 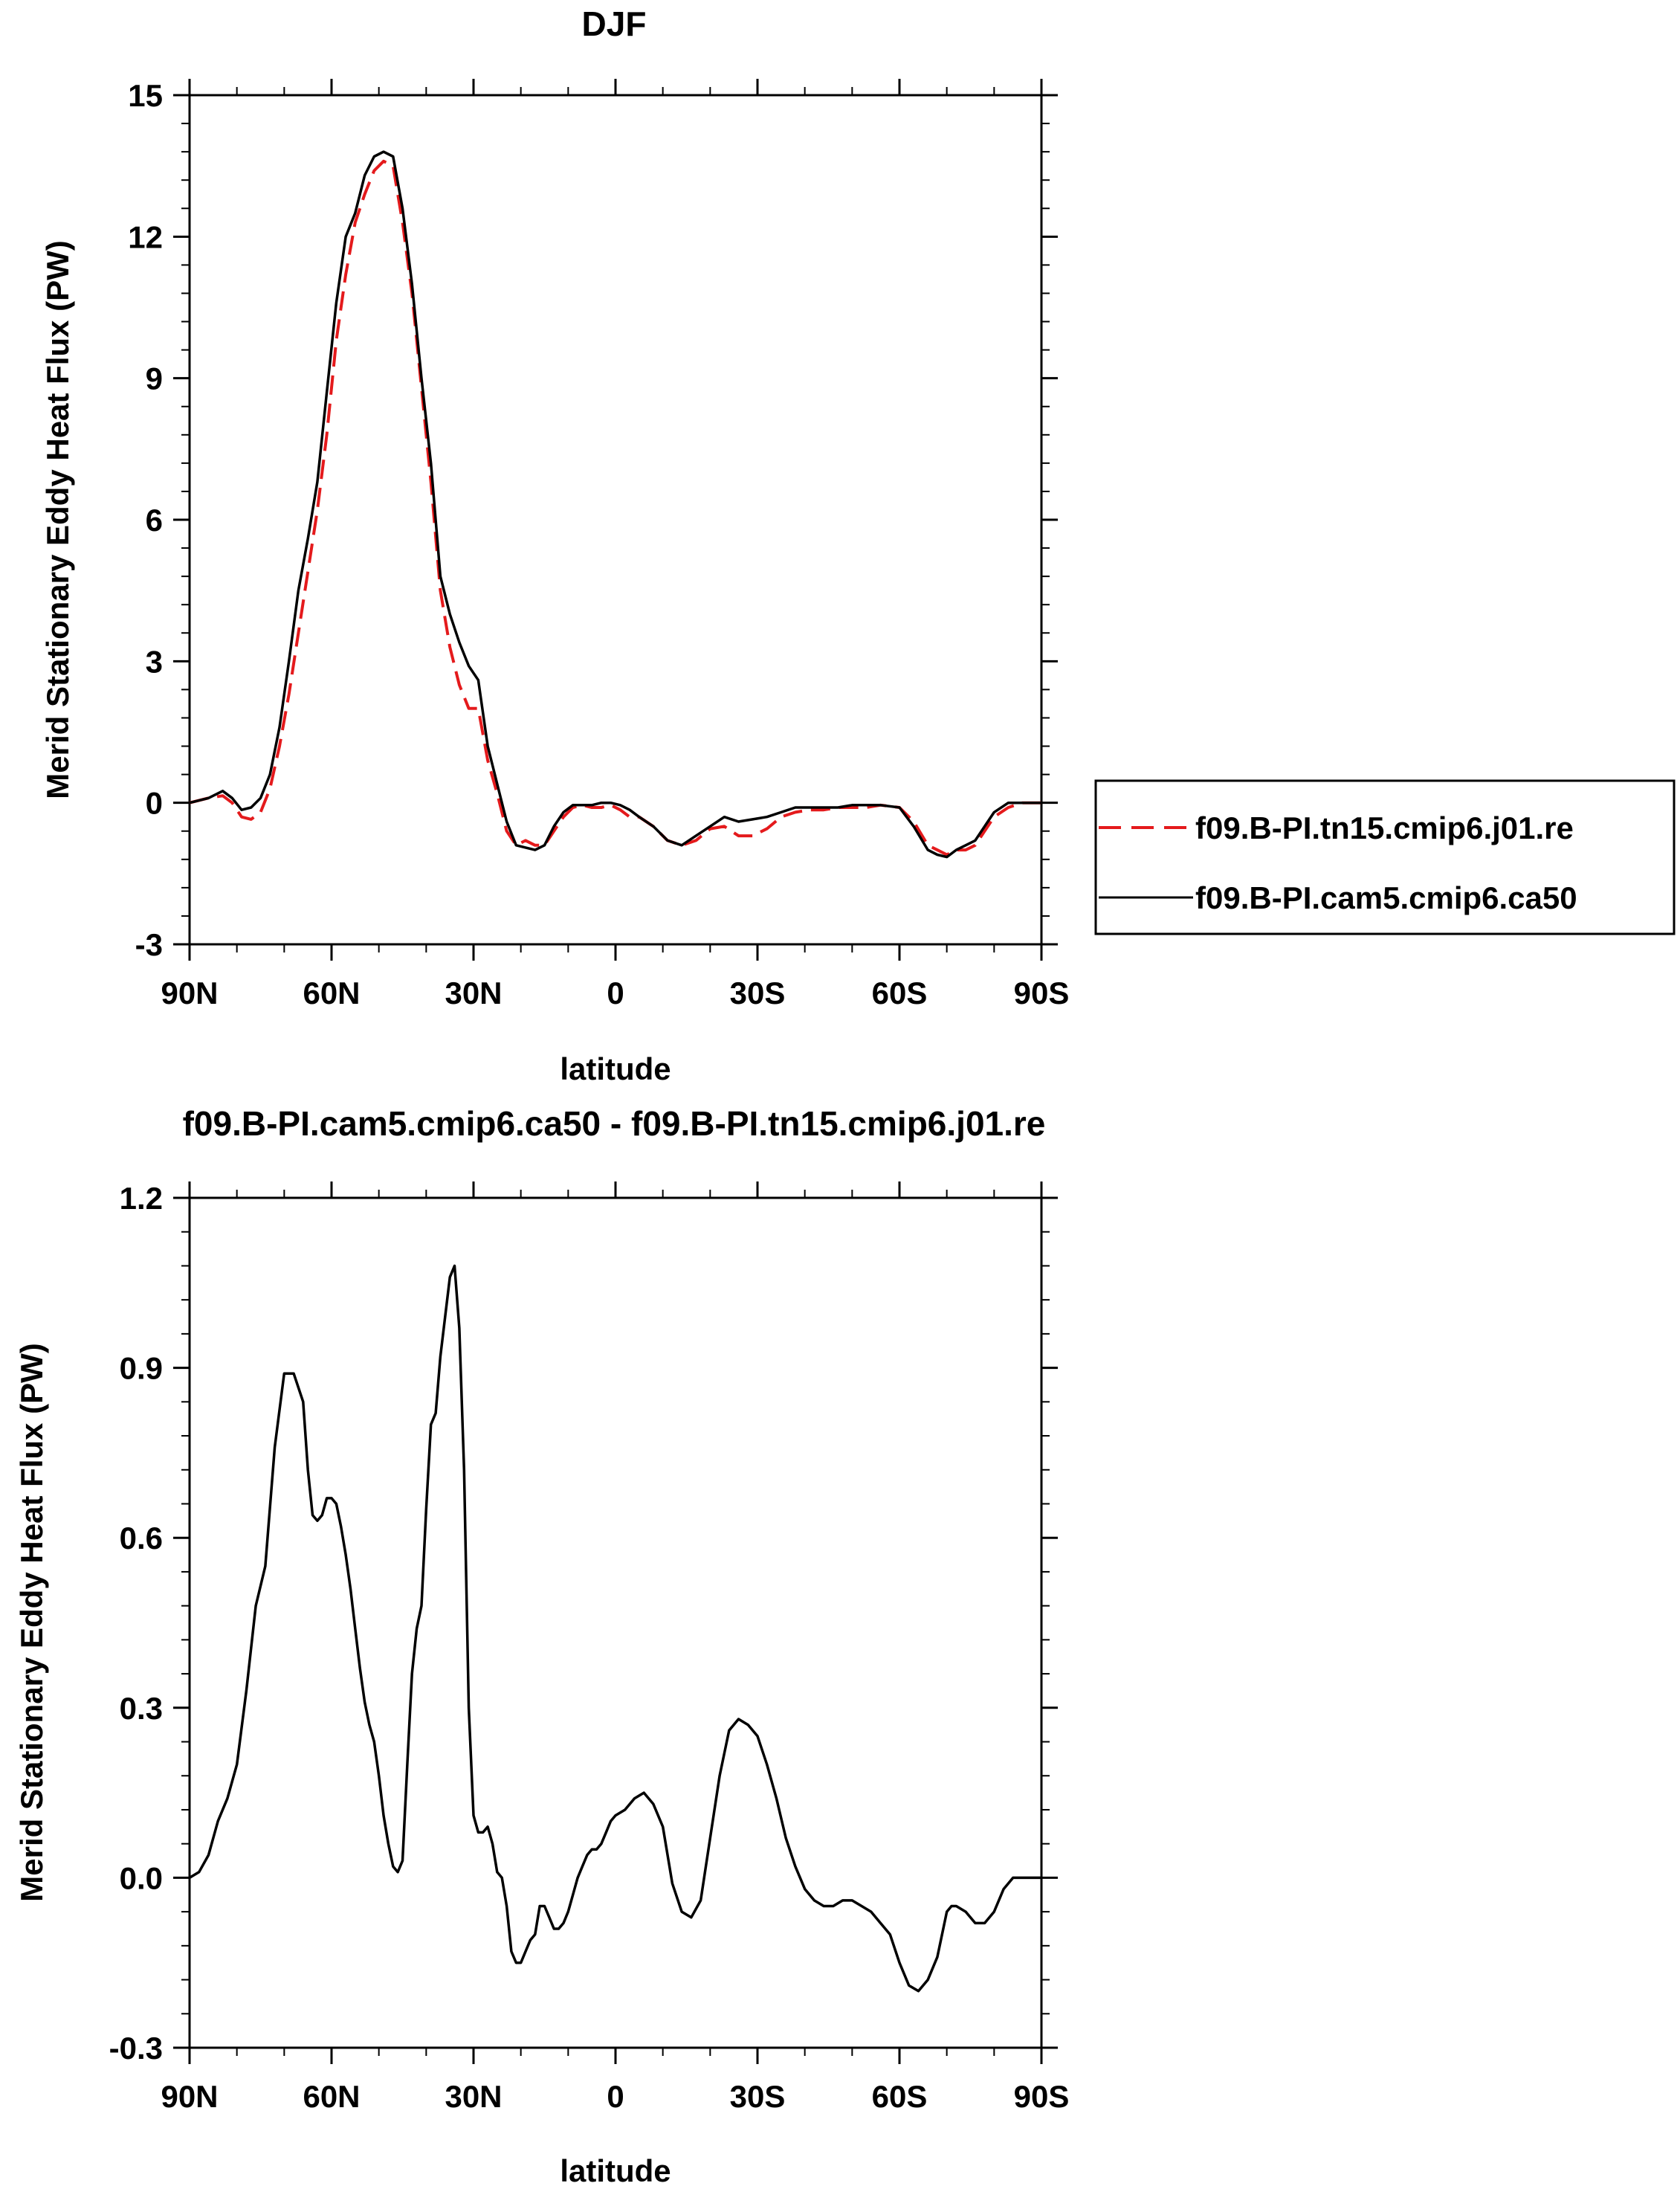 What do you see at coordinates (145, 236) in the screenshot?
I see `y-tick-label: 12` at bounding box center [145, 236].